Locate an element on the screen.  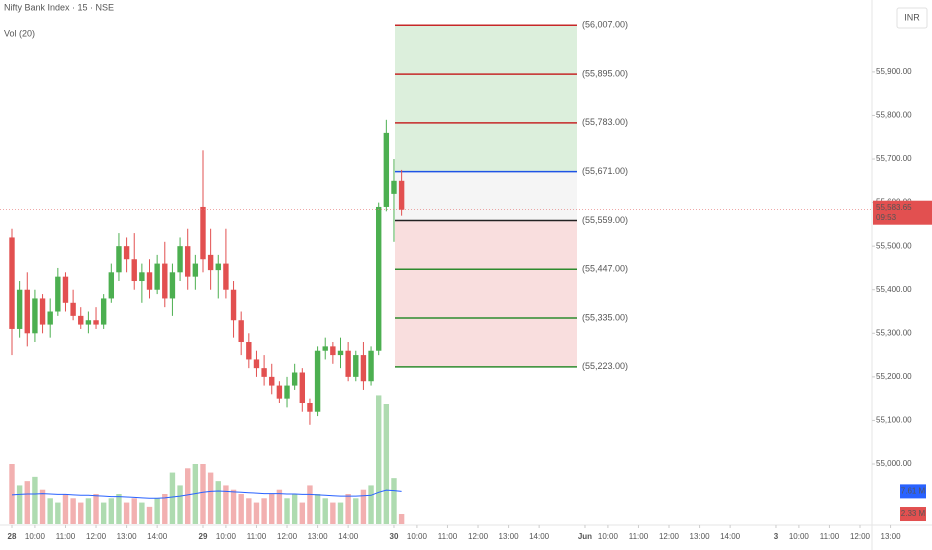
x-tick-label: 29 is located at coordinates (203, 536).